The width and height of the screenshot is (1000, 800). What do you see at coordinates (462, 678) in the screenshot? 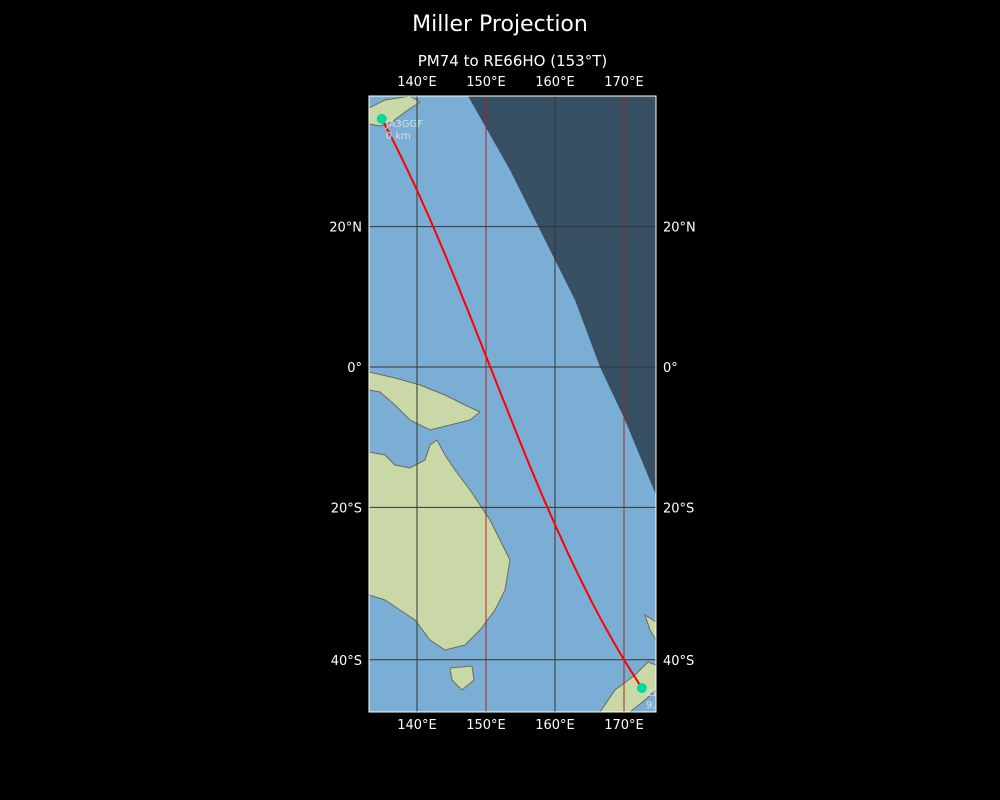
I see `tasmania` at bounding box center [462, 678].